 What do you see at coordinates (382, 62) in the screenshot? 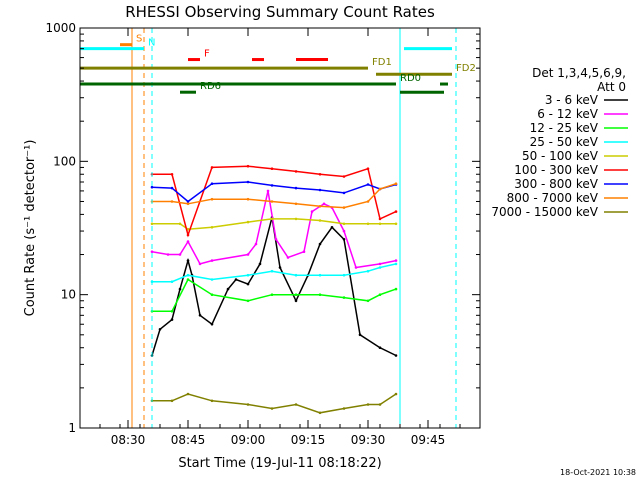
I see `flag-label-fd1: FD1` at bounding box center [382, 62].